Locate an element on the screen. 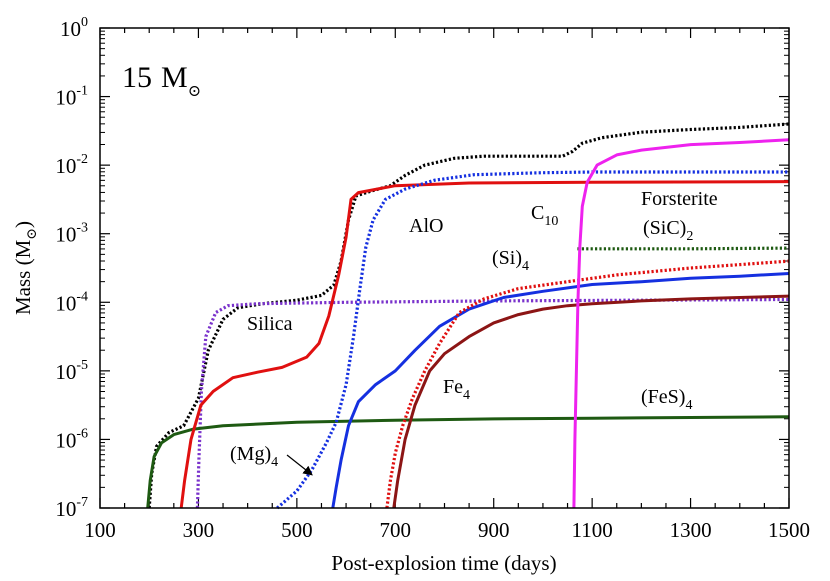  y-tick-label: 10⁻⁶ is located at coordinates (71, 439).